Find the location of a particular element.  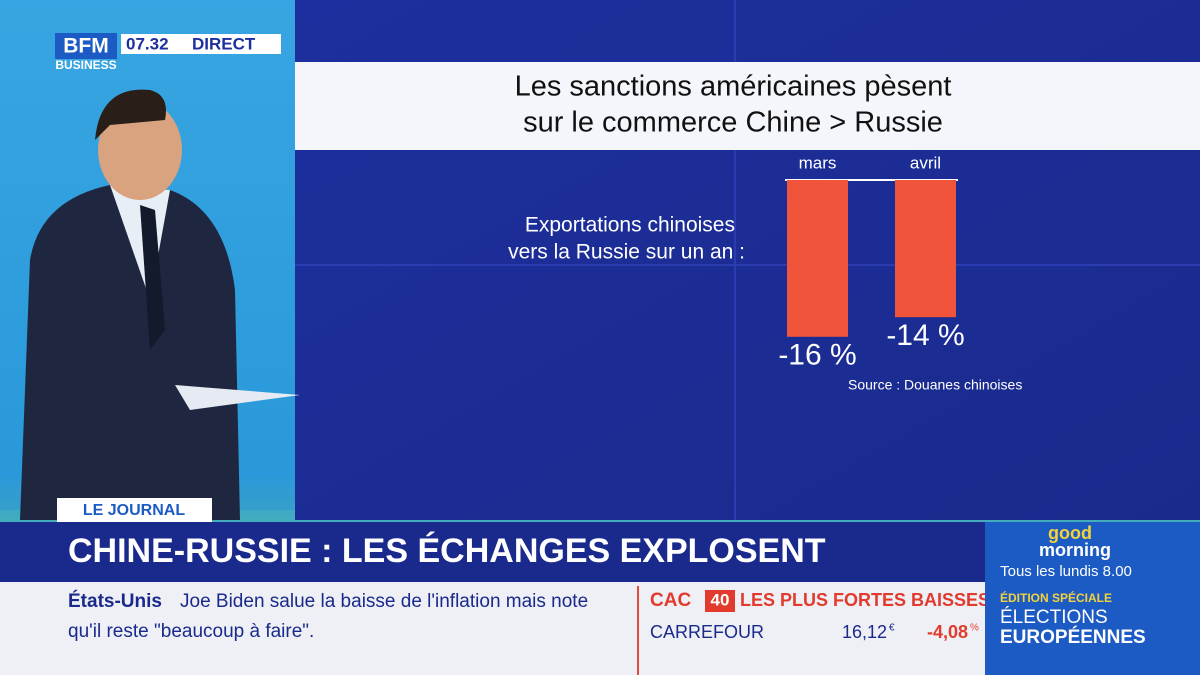

clock-box is located at coordinates (201, 44).